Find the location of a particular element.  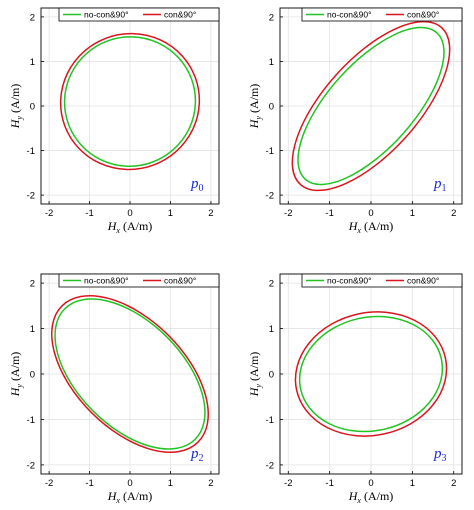

panel-label: p0 is located at coordinates (197, 185).